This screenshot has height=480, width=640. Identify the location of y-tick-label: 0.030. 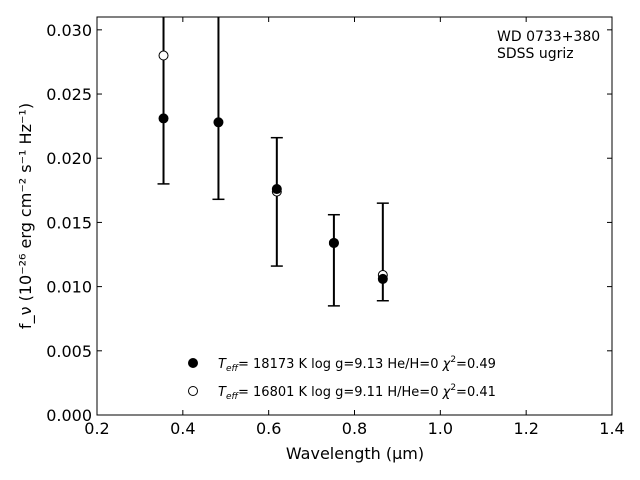
(69, 30).